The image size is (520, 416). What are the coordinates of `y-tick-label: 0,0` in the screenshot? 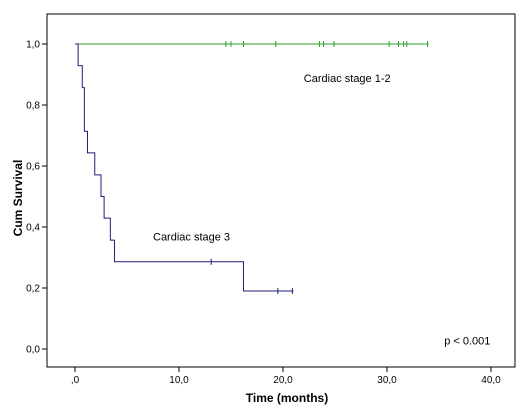 It's located at (33, 350).